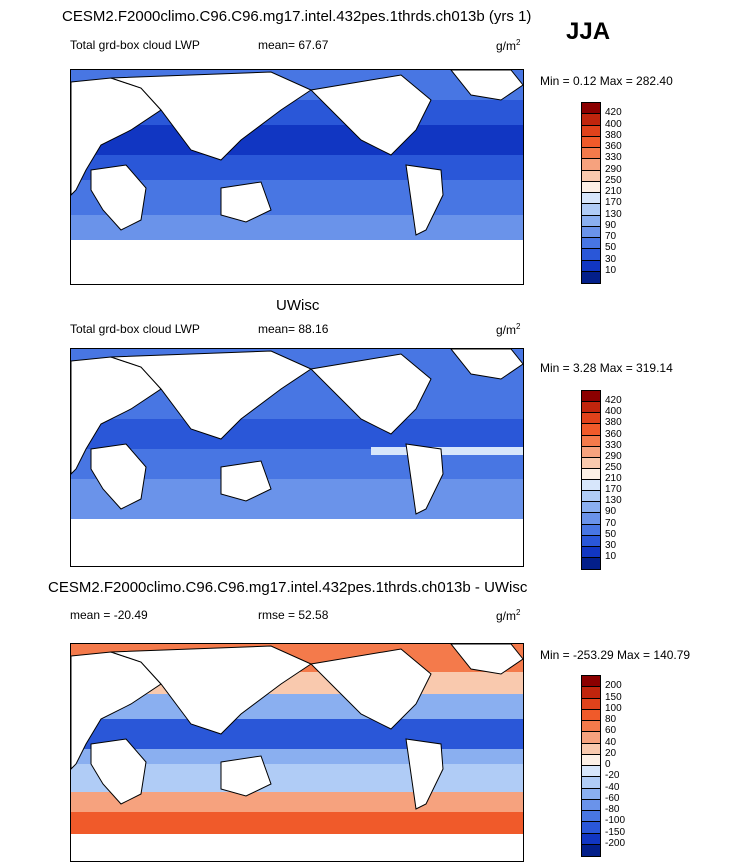  I want to click on panel2-minmax-label: Min = 3.28 Max = 319.14, so click(606, 368).